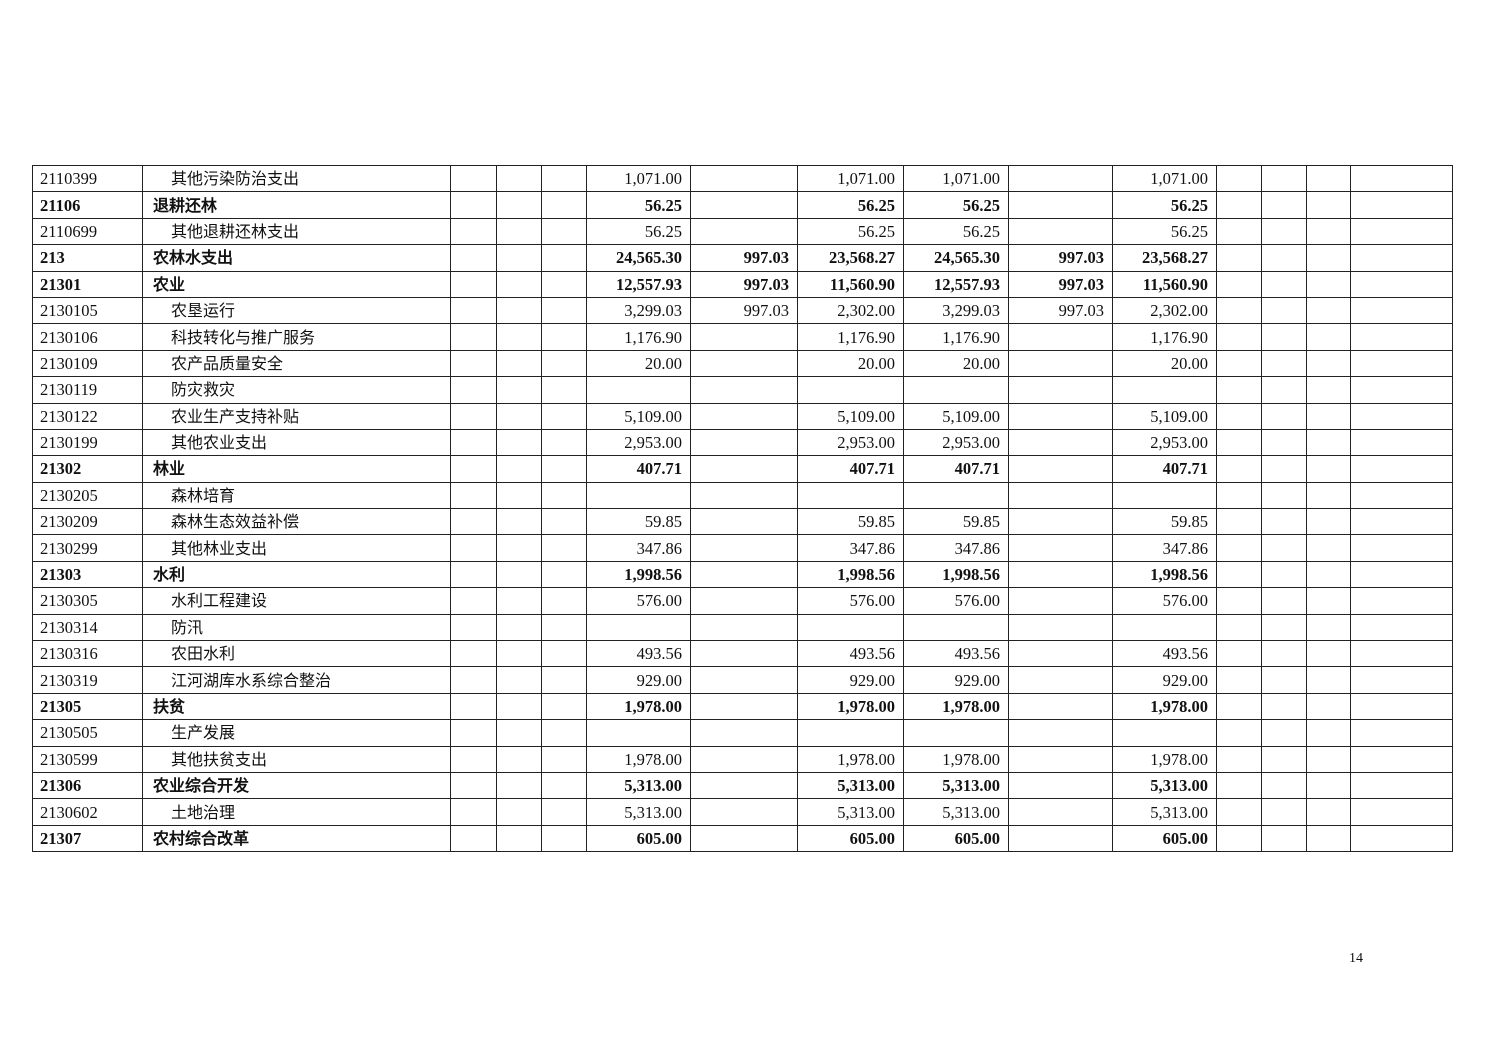 This screenshot has height=1057, width=1500. What do you see at coordinates (87, 785) in the screenshot?
I see `subject-code-cell: 21306` at bounding box center [87, 785].